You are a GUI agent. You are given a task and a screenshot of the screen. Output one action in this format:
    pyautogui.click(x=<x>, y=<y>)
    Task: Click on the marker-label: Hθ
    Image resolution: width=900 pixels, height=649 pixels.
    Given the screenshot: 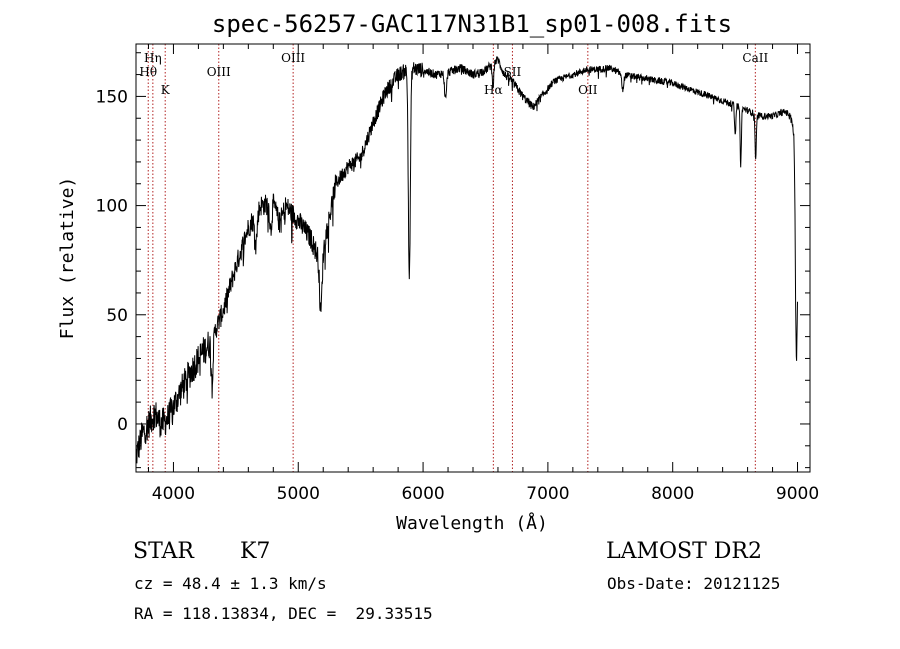 What is the action you would take?
    pyautogui.click(x=148, y=72)
    